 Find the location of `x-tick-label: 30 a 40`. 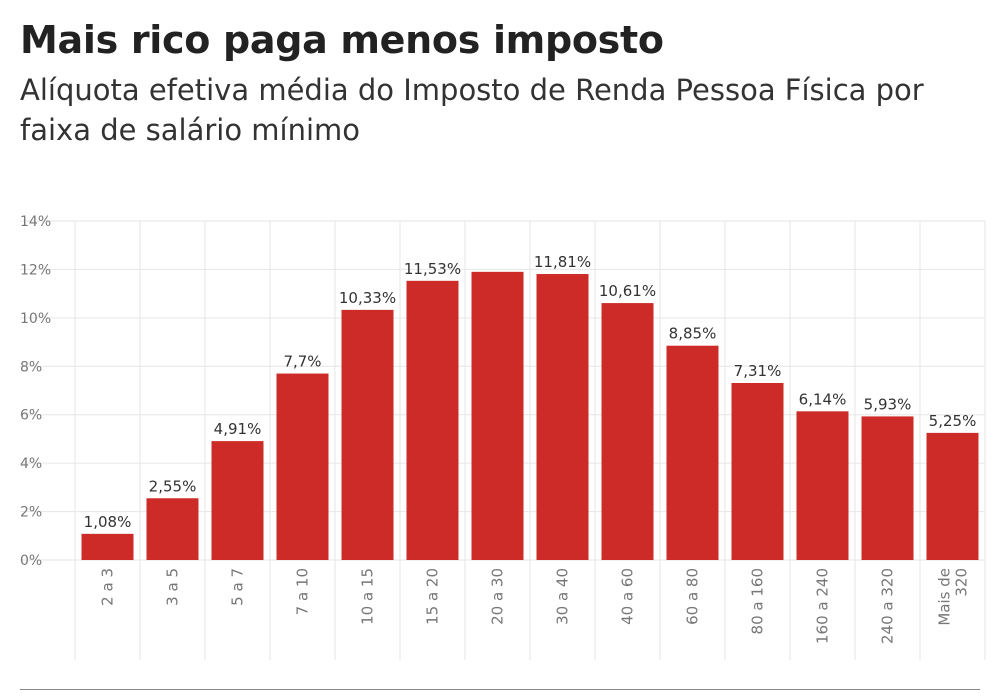

x-tick-label: 30 a 40 is located at coordinates (563, 596).